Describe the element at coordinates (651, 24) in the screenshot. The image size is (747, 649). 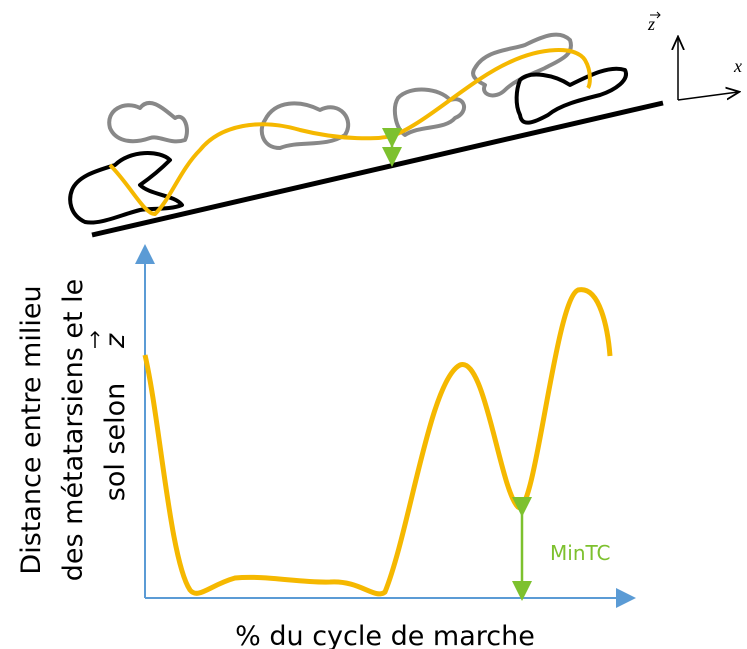
I see `z-vector-label: z` at that location.